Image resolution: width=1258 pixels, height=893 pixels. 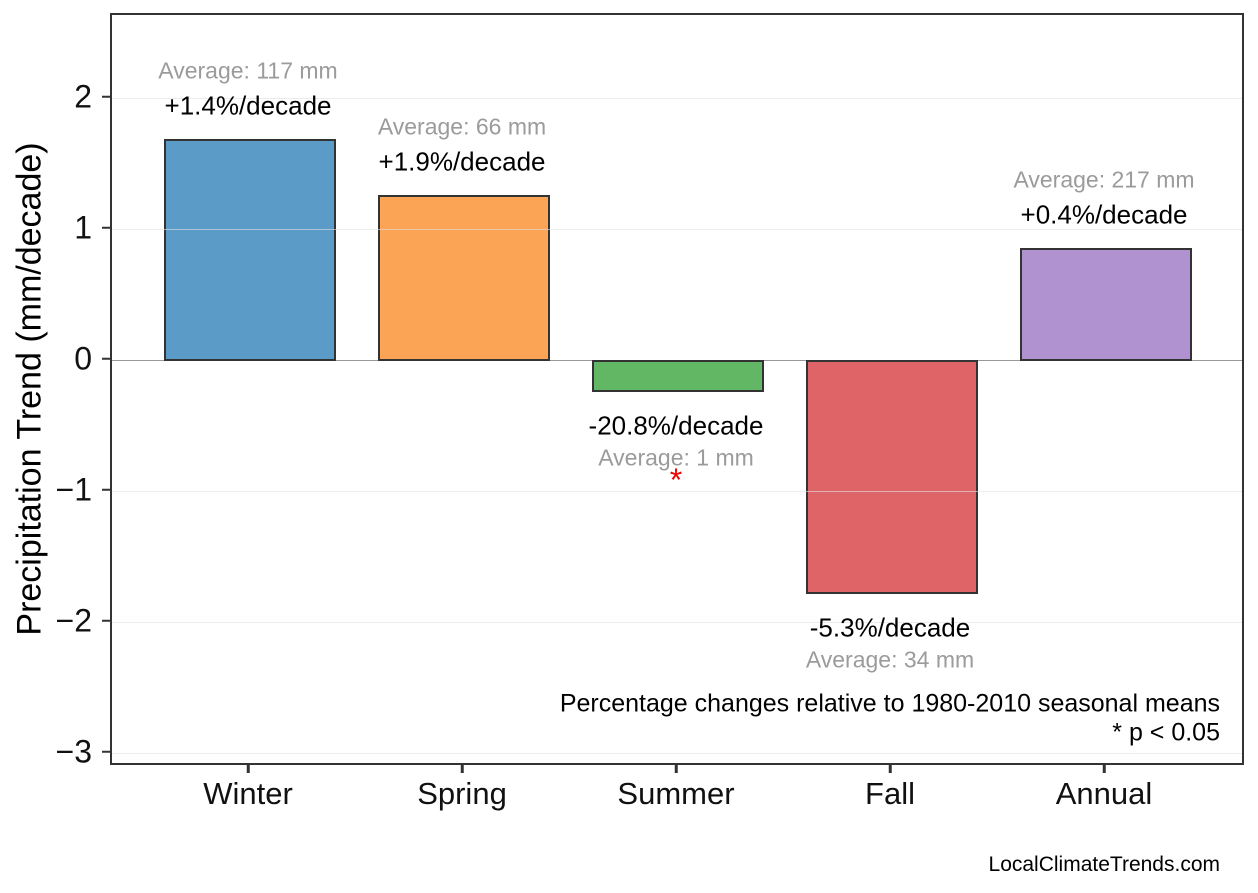 I want to click on significance-star-summer: *, so click(x=676, y=479).